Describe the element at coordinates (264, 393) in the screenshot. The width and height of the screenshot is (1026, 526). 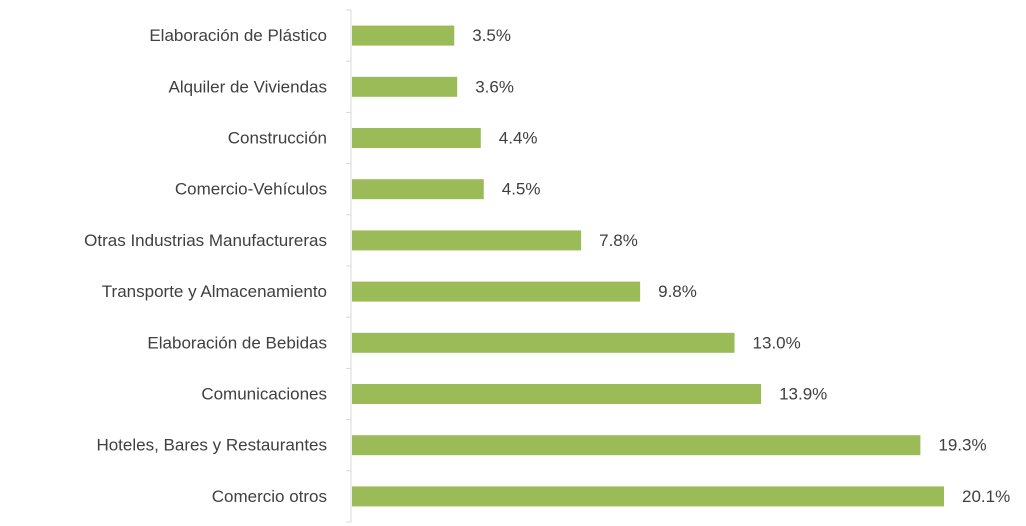
I see `y-tick-label: Comunicaciones` at that location.